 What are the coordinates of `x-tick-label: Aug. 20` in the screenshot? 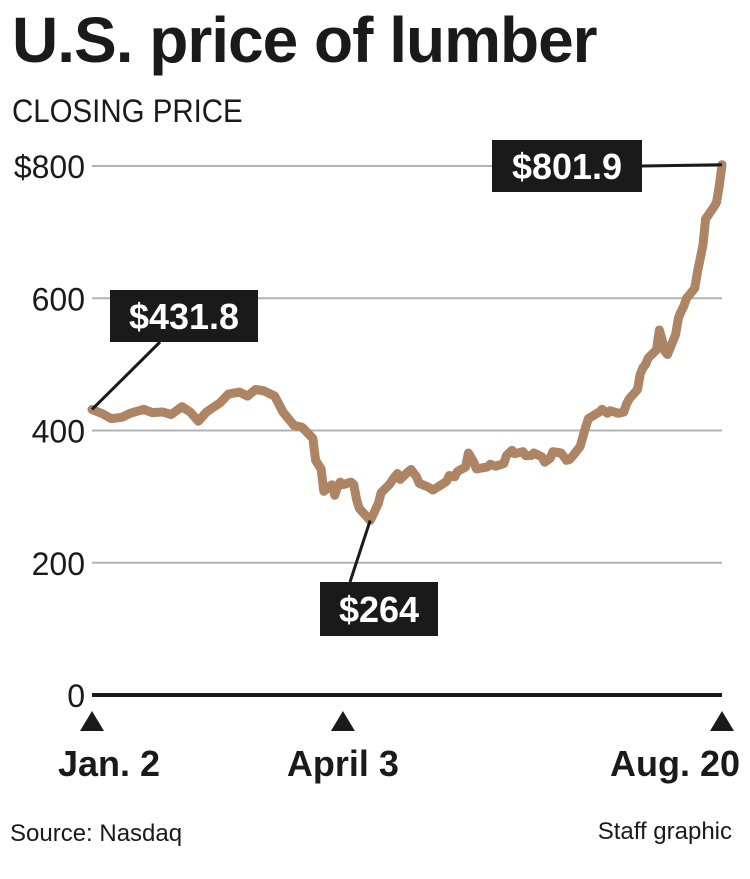 It's located at (675, 763).